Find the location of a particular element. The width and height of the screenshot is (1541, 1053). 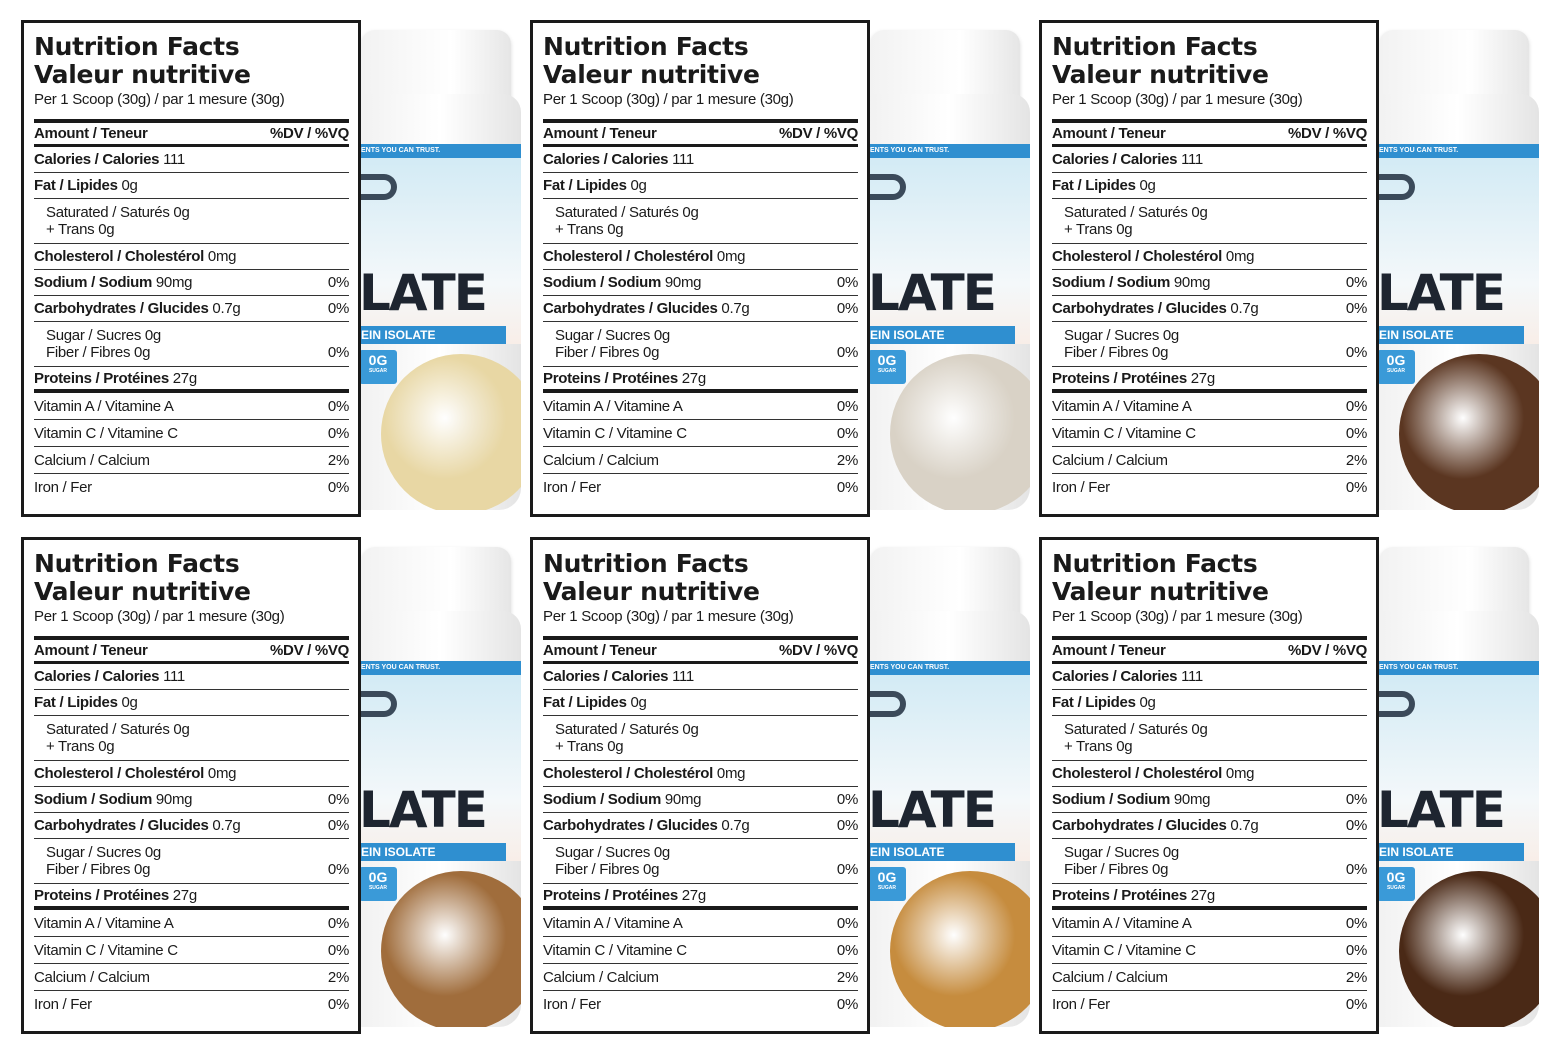

brand-logo-icon is located at coordinates (1395, 187).